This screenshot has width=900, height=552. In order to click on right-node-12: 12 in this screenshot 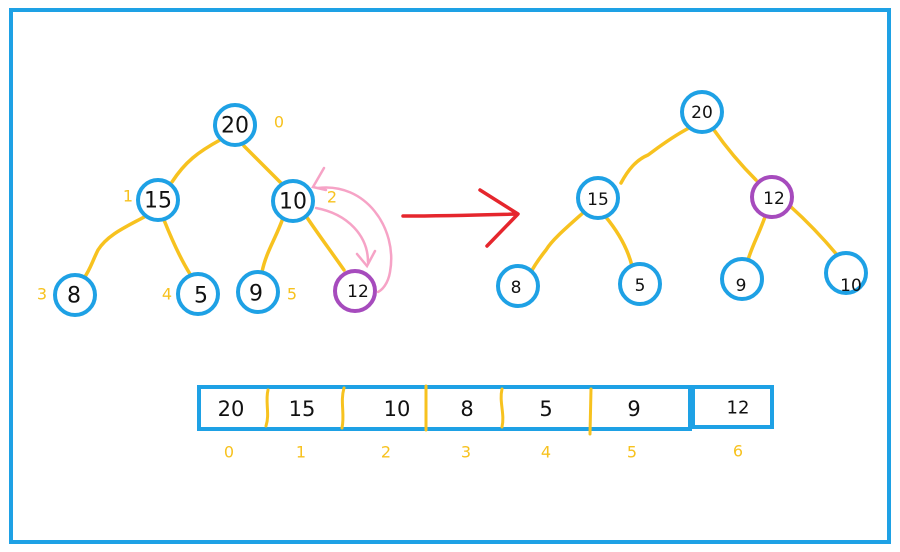, I will do `click(772, 197)`.